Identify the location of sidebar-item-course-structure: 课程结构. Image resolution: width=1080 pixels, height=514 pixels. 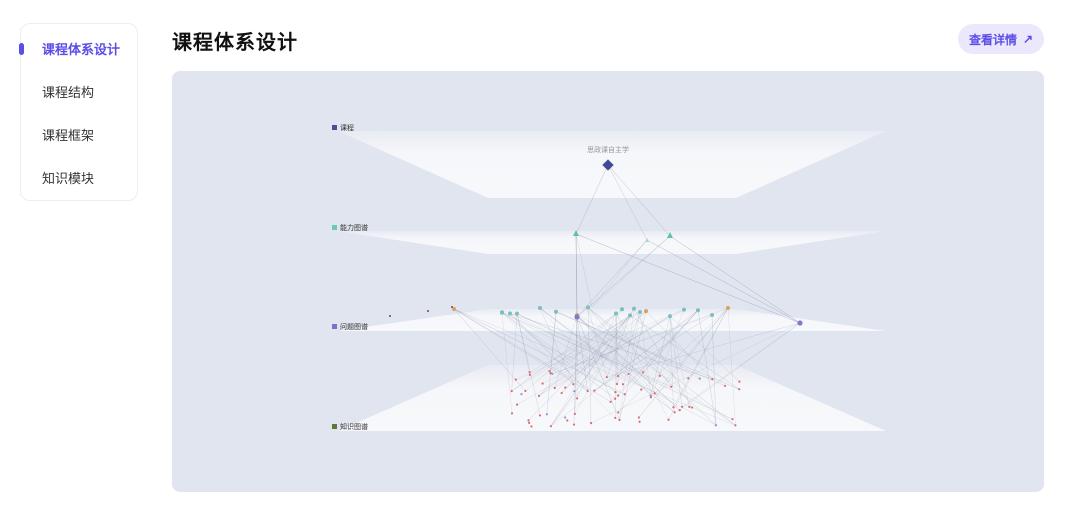
(80, 91).